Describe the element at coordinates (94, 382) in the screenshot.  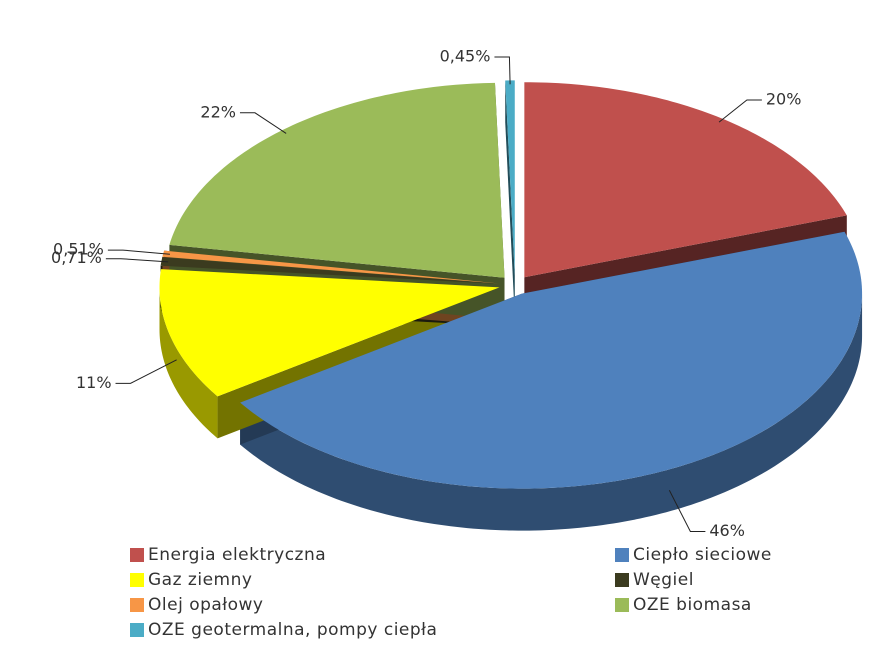
I see `data-label: 11%` at that location.